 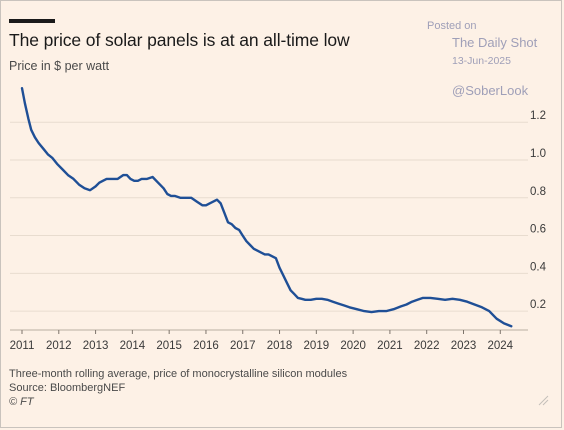 What do you see at coordinates (500, 346) in the screenshot?
I see `x-tick-label: 2024` at bounding box center [500, 346].